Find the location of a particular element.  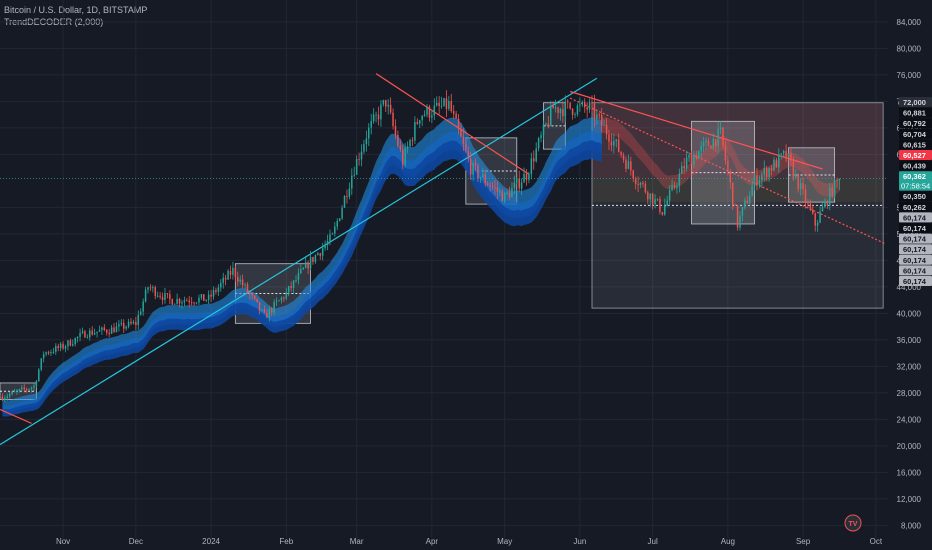

x-tick-label: May is located at coordinates (504, 541).